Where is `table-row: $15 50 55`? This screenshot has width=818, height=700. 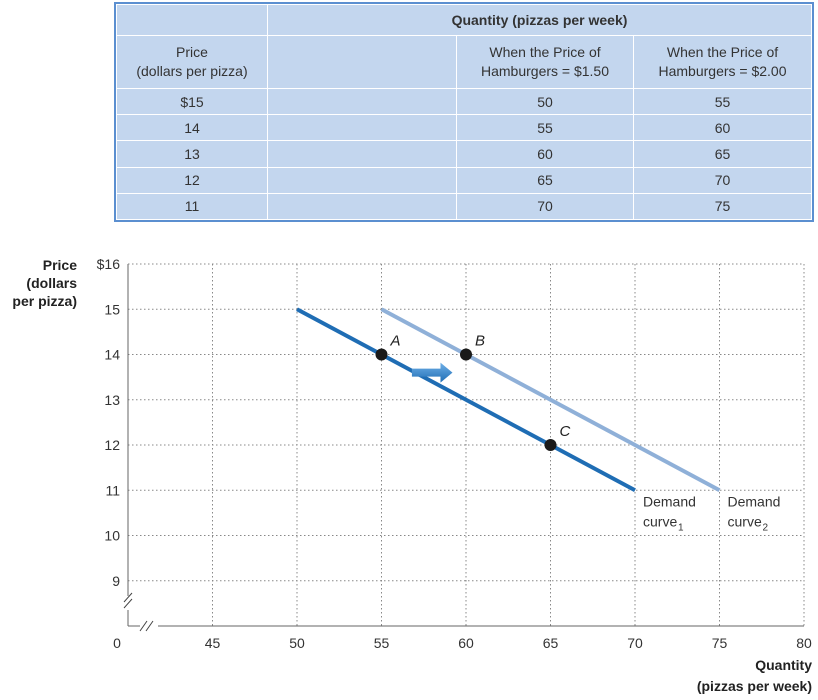 table-row: $15 50 55 is located at coordinates (464, 101).